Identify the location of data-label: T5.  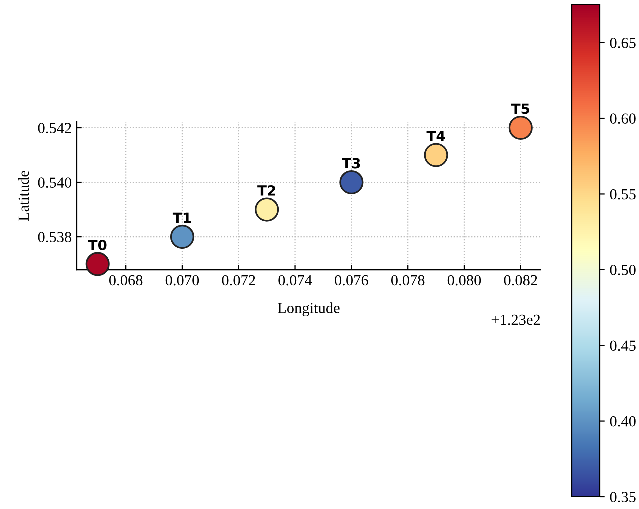
(520, 109).